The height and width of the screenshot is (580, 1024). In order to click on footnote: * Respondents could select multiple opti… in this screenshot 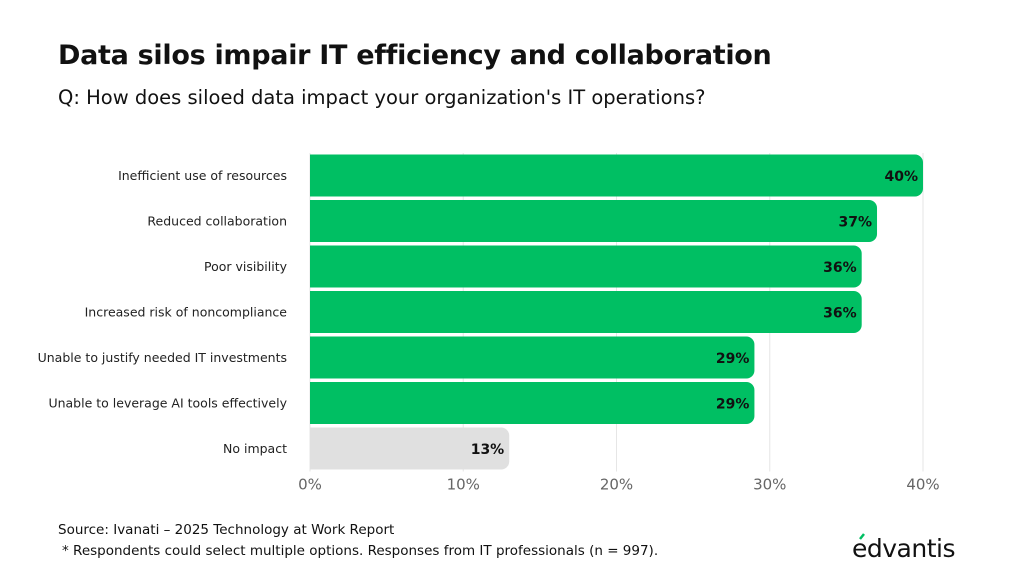, I will do `click(360, 551)`.